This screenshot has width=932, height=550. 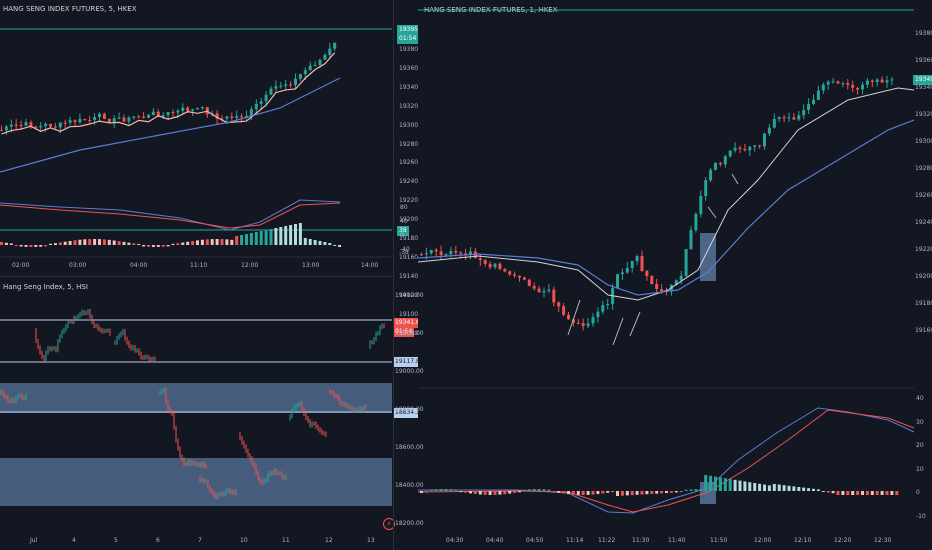 What do you see at coordinates (404, 221) in the screenshot?
I see `macd-label: 40` at bounding box center [404, 221].